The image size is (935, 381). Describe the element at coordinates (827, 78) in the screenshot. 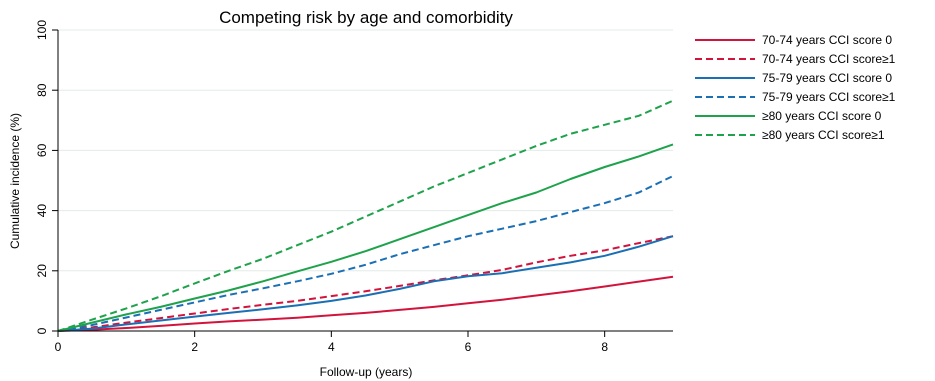

I see `legend-label-2: 75-79 years CCI score 0` at that location.